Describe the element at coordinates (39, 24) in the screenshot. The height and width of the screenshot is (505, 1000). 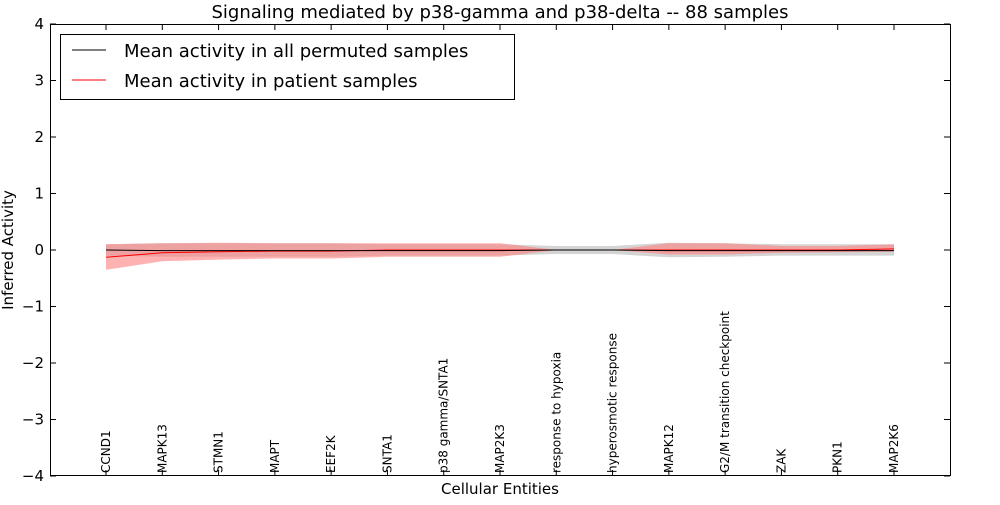
I see `y-tick-label: 4` at that location.